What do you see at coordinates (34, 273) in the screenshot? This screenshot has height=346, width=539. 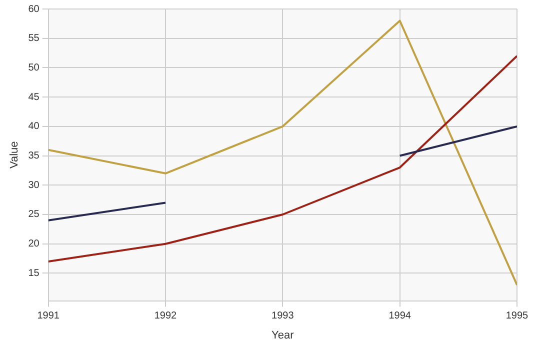 I see `y-tick-label: 15` at bounding box center [34, 273].